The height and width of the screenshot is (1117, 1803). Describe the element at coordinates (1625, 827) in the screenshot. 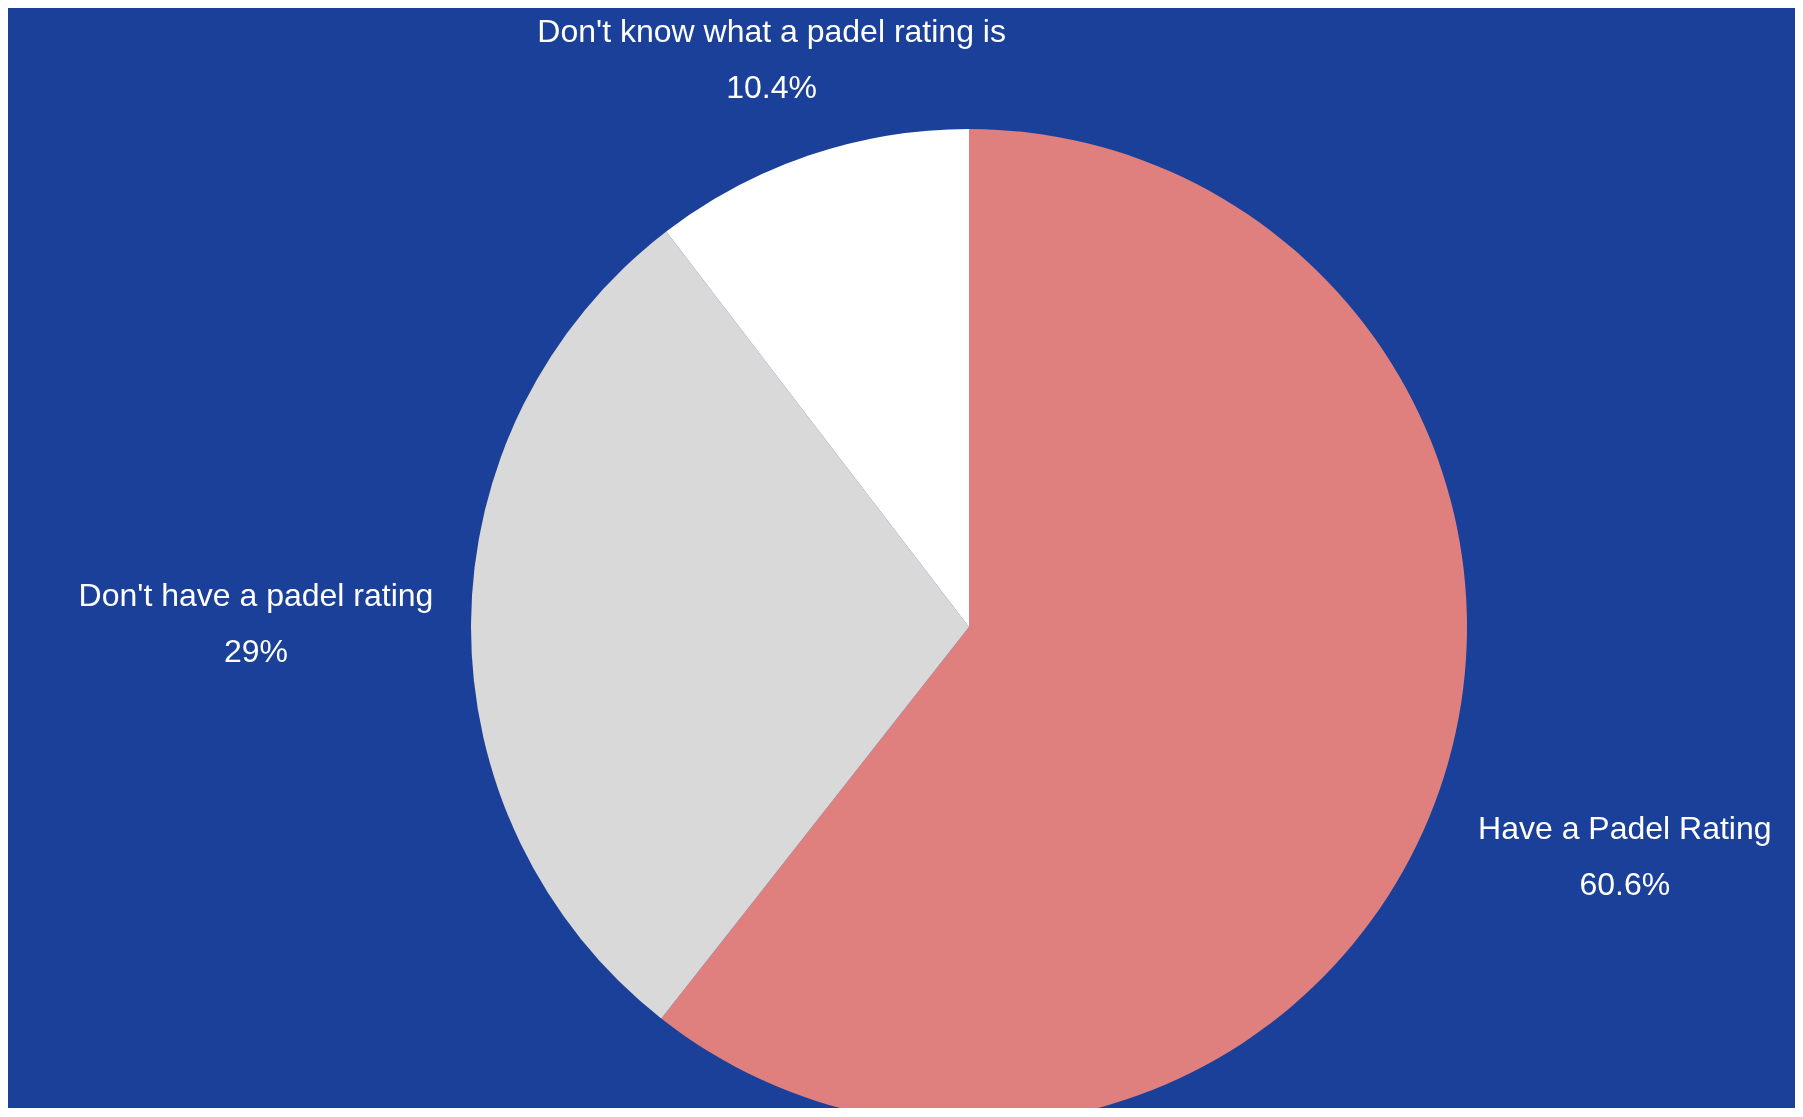

I see `slice-label: Have a Padel Rating` at that location.